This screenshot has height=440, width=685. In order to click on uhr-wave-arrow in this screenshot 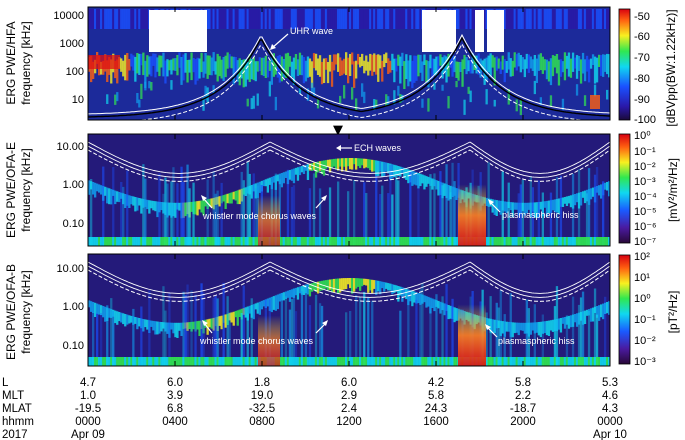, I will do `click(280, 41)`.